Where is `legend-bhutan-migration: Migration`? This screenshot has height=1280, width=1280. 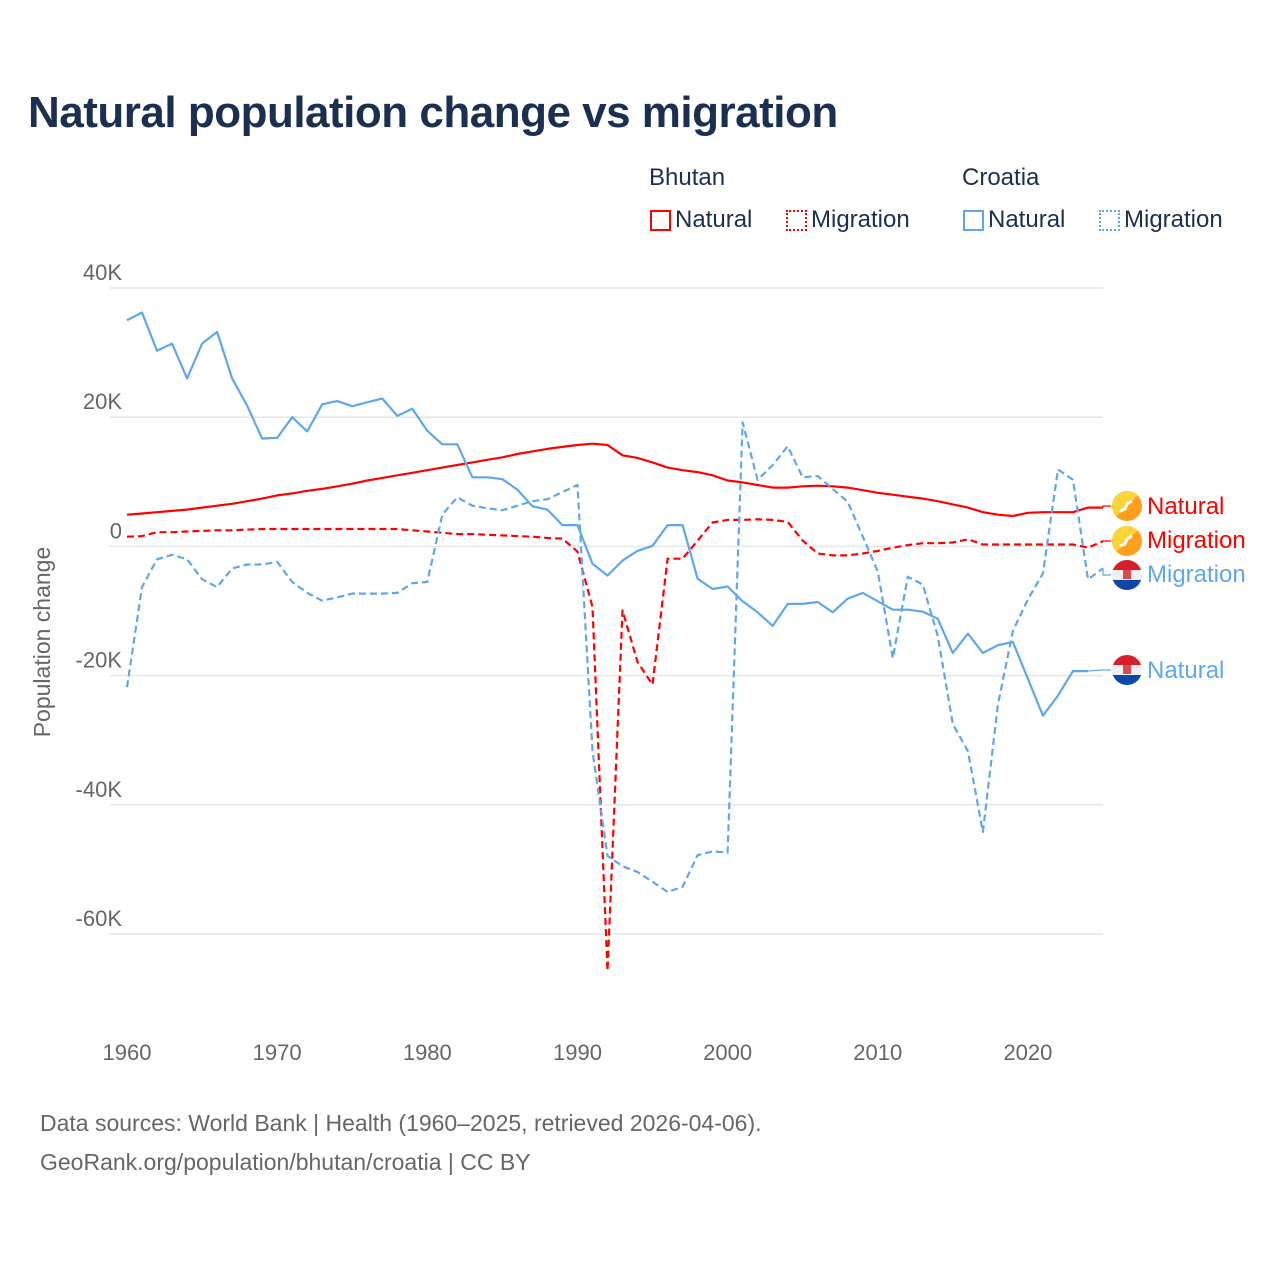 legend-bhutan-migration: Migration is located at coordinates (848, 220).